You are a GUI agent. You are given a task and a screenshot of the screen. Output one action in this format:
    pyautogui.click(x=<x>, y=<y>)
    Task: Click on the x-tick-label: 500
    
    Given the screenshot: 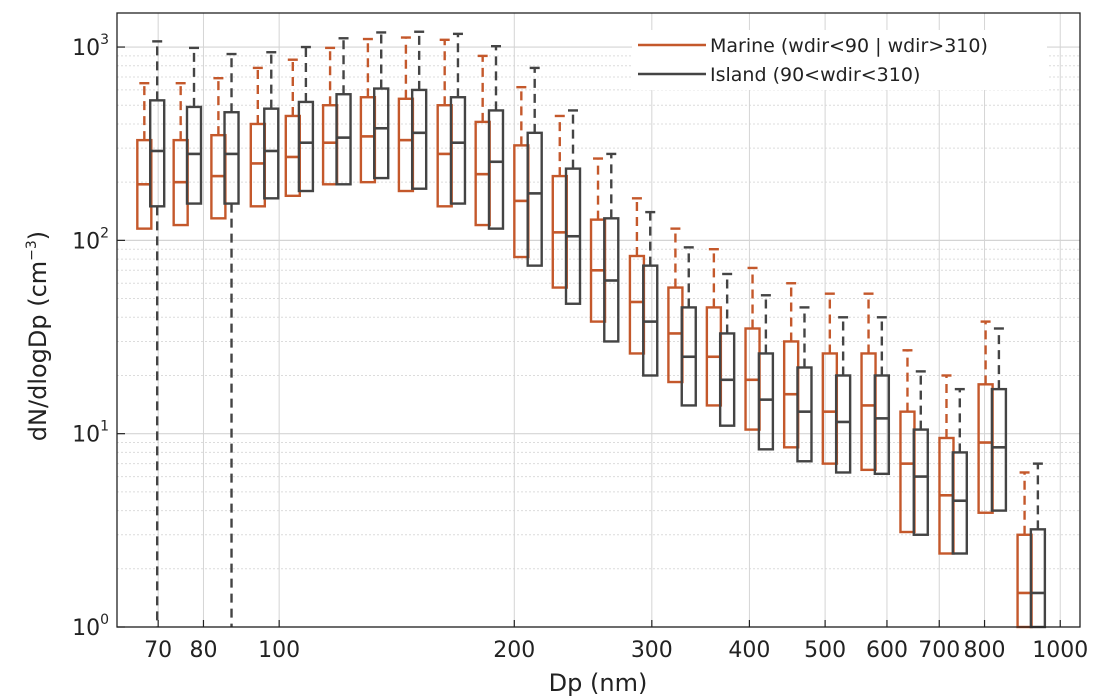 What is the action you would take?
    pyautogui.click(x=825, y=650)
    